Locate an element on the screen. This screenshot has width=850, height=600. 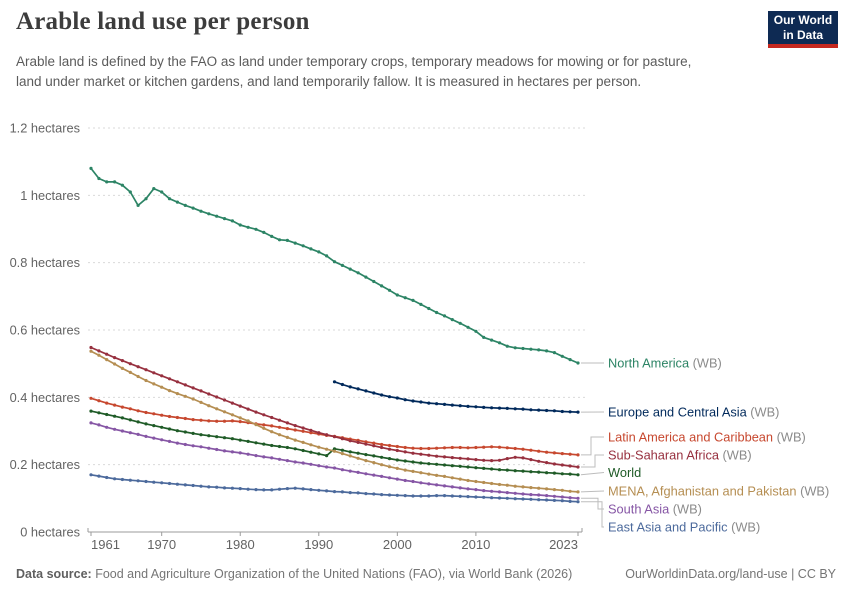
series-line-latin-america-and-caribbean is located at coordinates (334, 426).